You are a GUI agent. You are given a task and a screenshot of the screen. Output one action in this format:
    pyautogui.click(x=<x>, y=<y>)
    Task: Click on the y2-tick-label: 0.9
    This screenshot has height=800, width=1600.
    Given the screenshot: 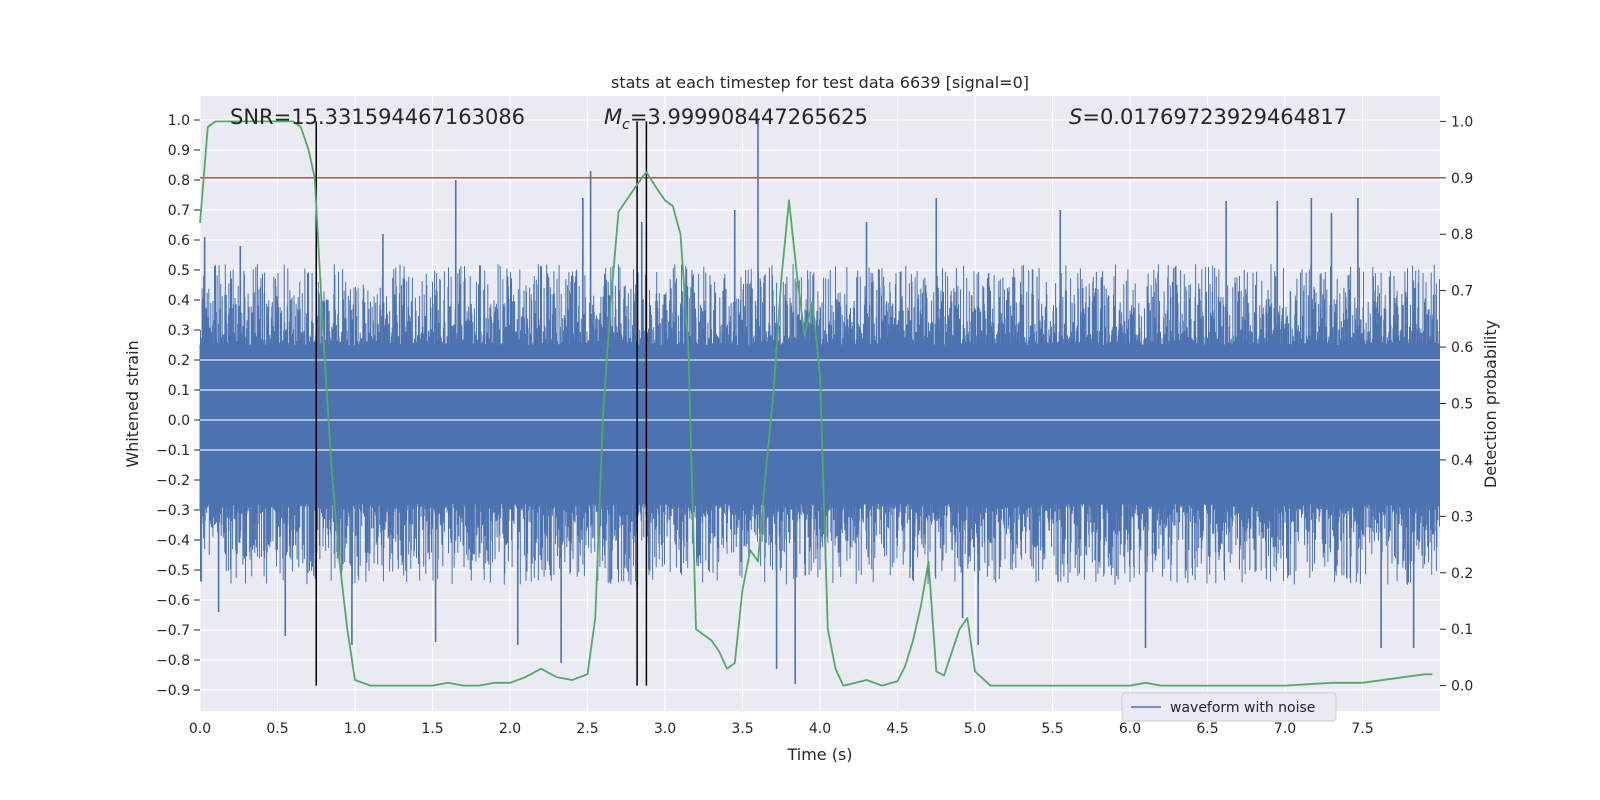 What is the action you would take?
    pyautogui.click(x=1462, y=179)
    